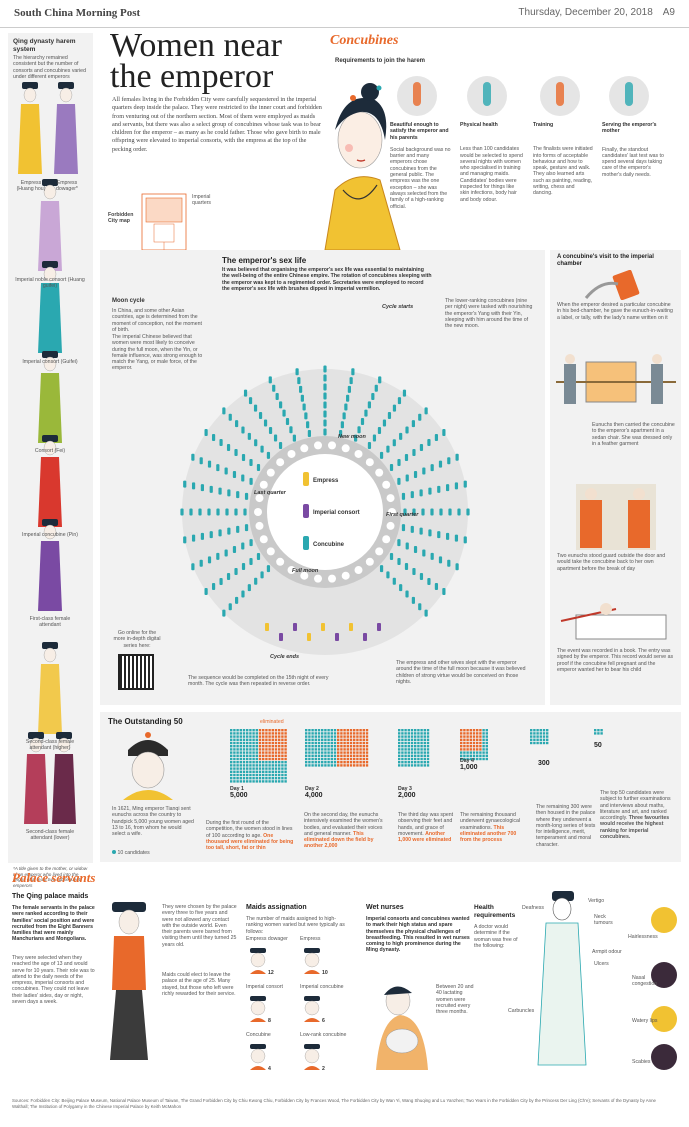  Describe the element at coordinates (323, 1035) in the screenshot. I see `assign-low-rank-label: Low-rank concubine` at that location.